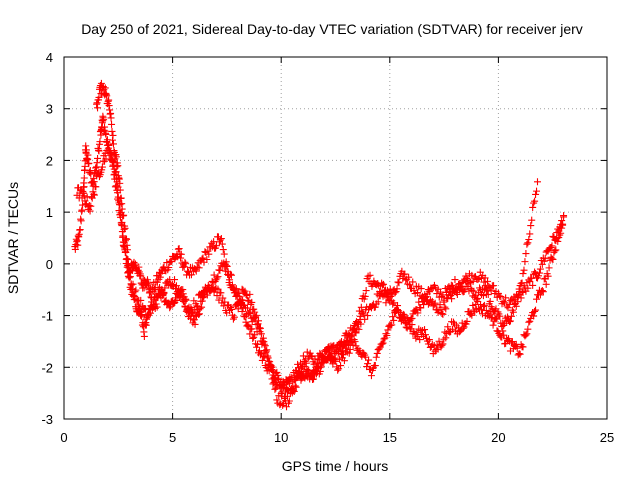 This screenshot has height=480, width=640. I want to click on x-tick-label: 20, so click(498, 437).